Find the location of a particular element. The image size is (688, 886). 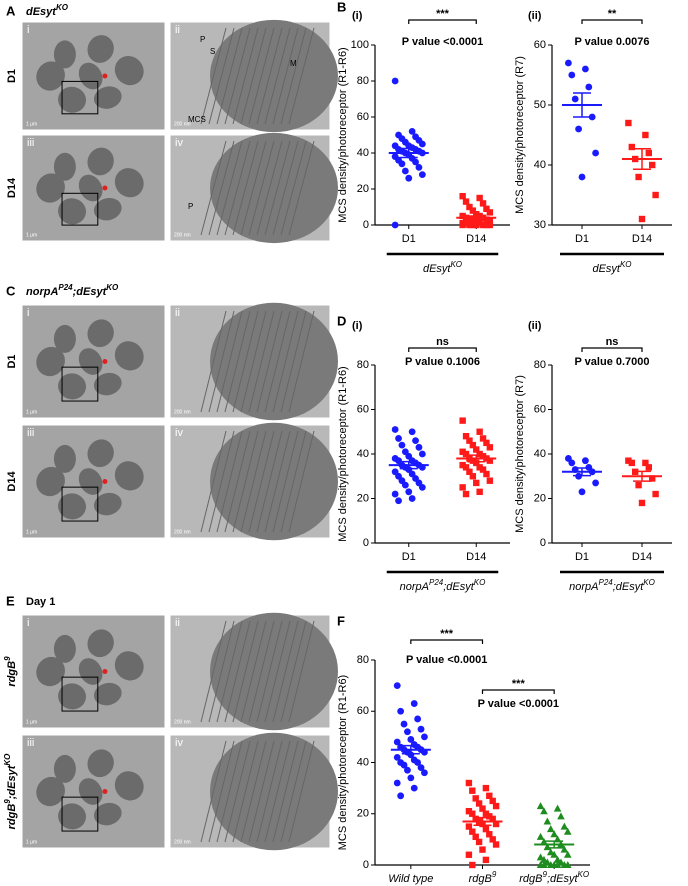

row-label: D1 is located at coordinates (12, 76).